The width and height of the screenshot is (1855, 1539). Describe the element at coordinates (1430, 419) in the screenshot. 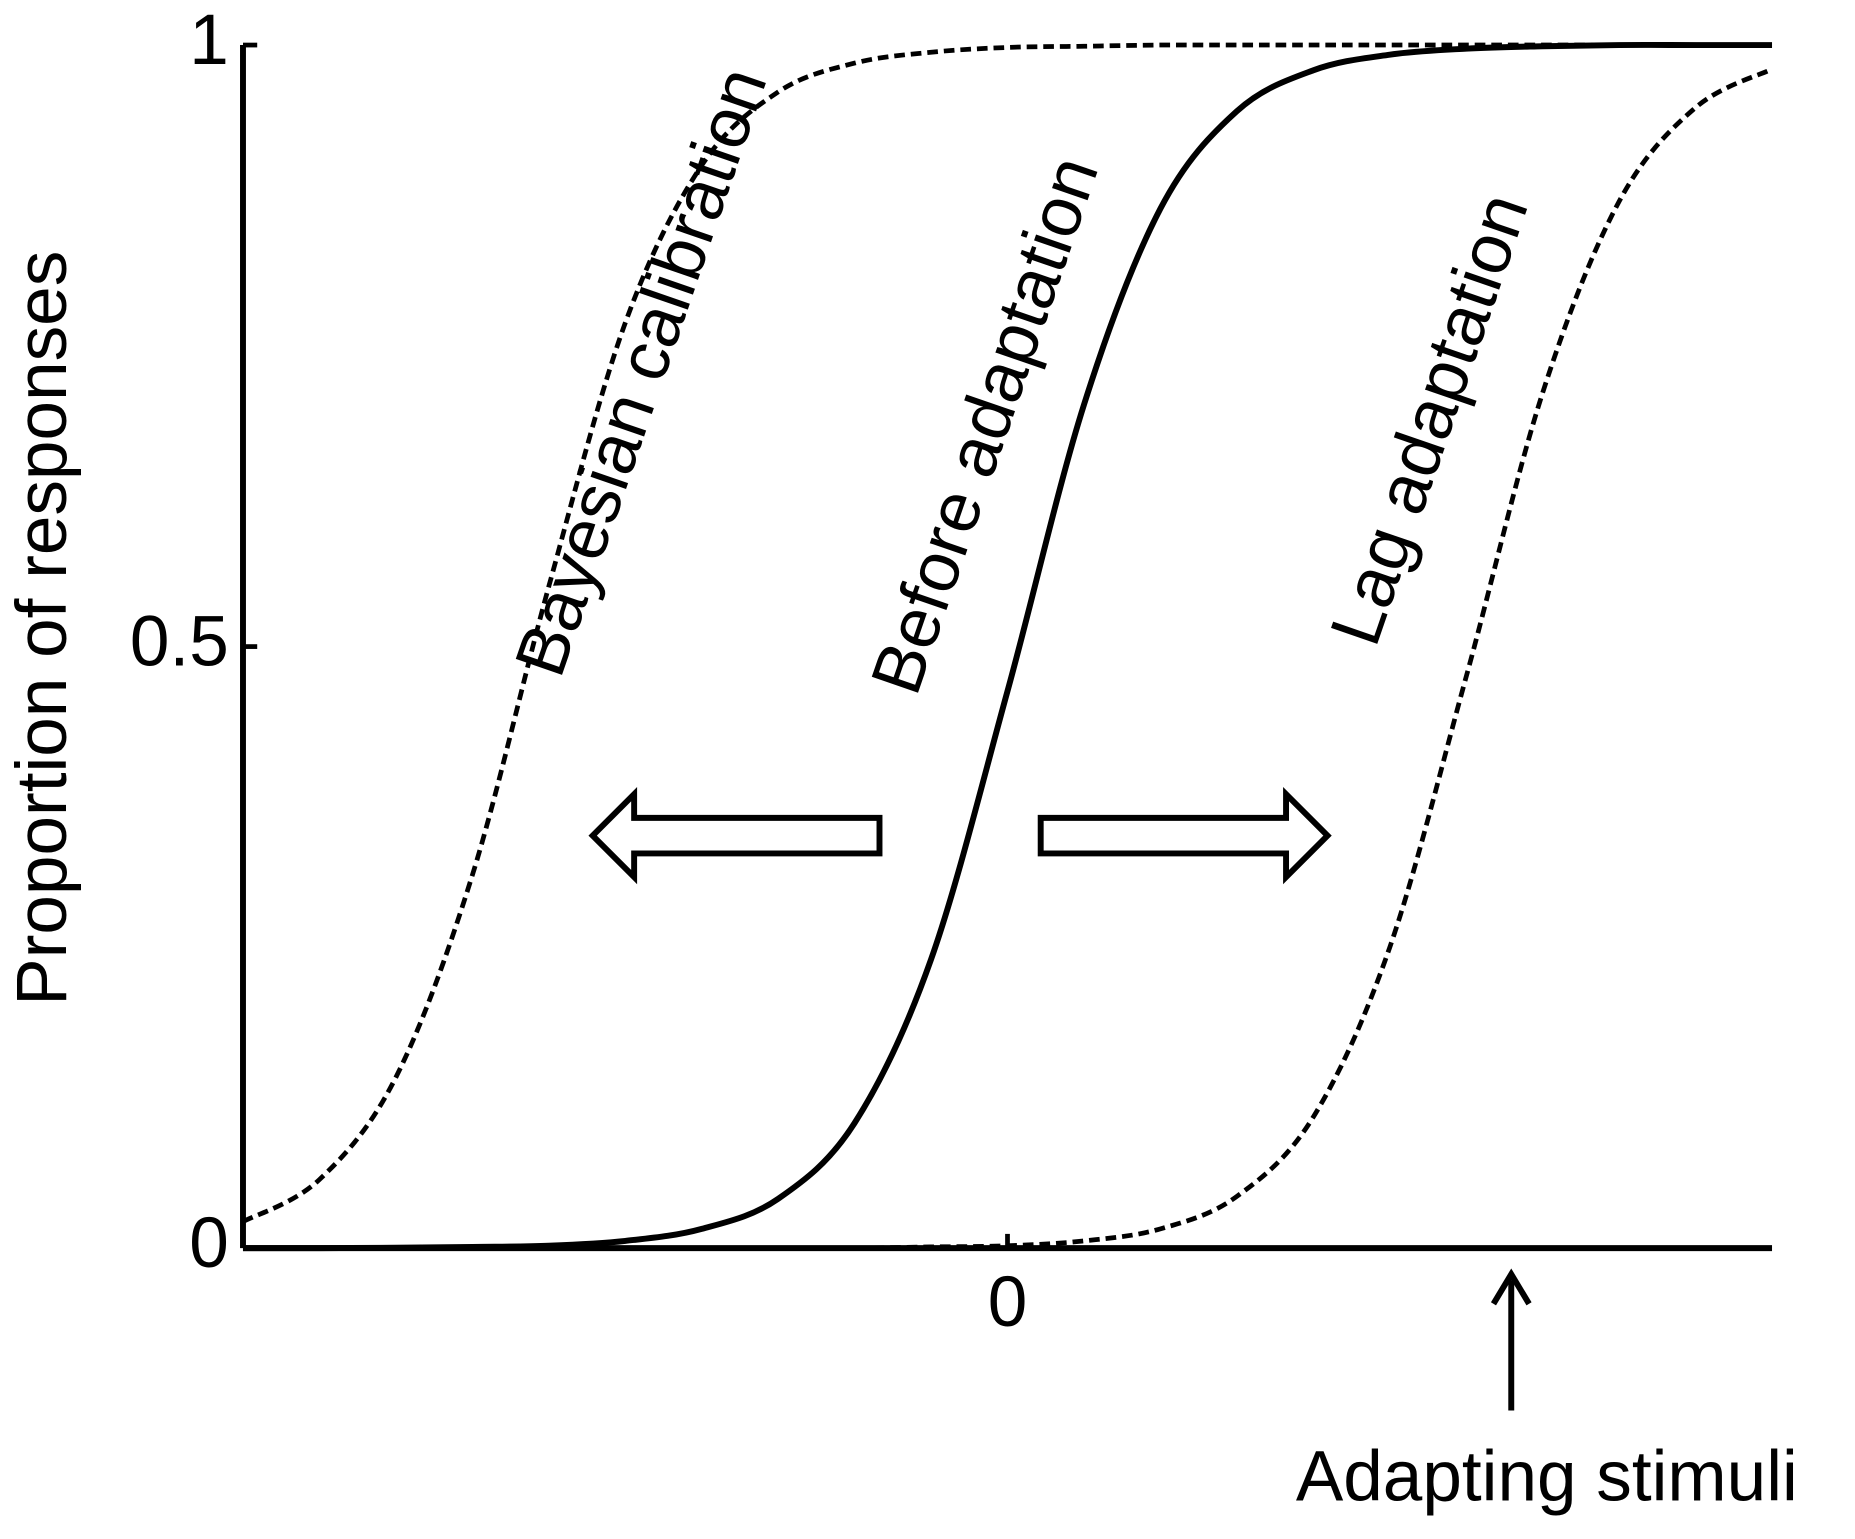

I see `curve-label: Lag adaptation` at that location.